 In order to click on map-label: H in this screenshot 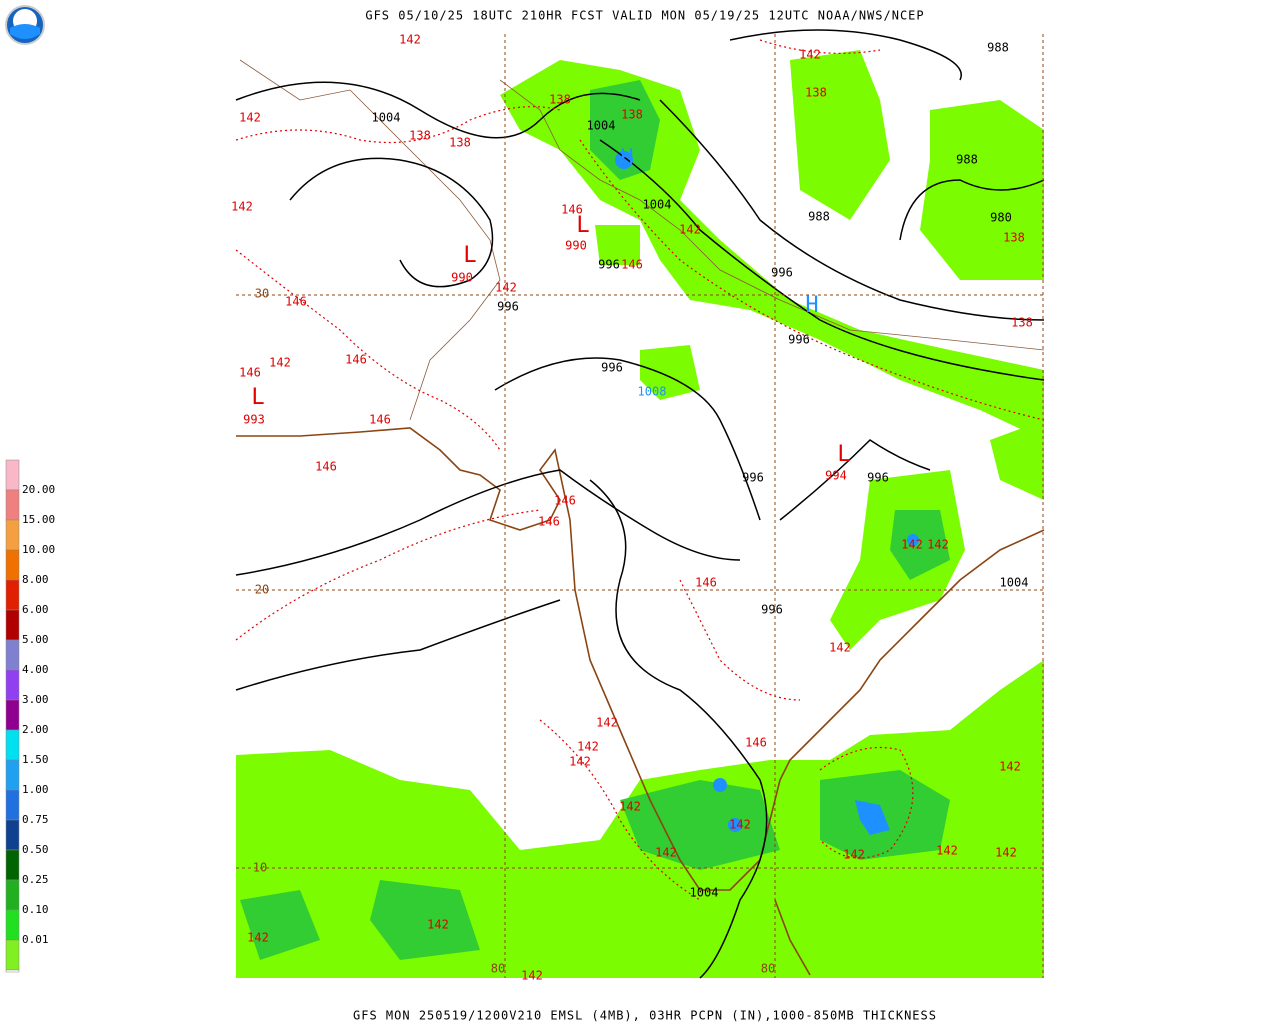, I will do `click(626, 158)`.